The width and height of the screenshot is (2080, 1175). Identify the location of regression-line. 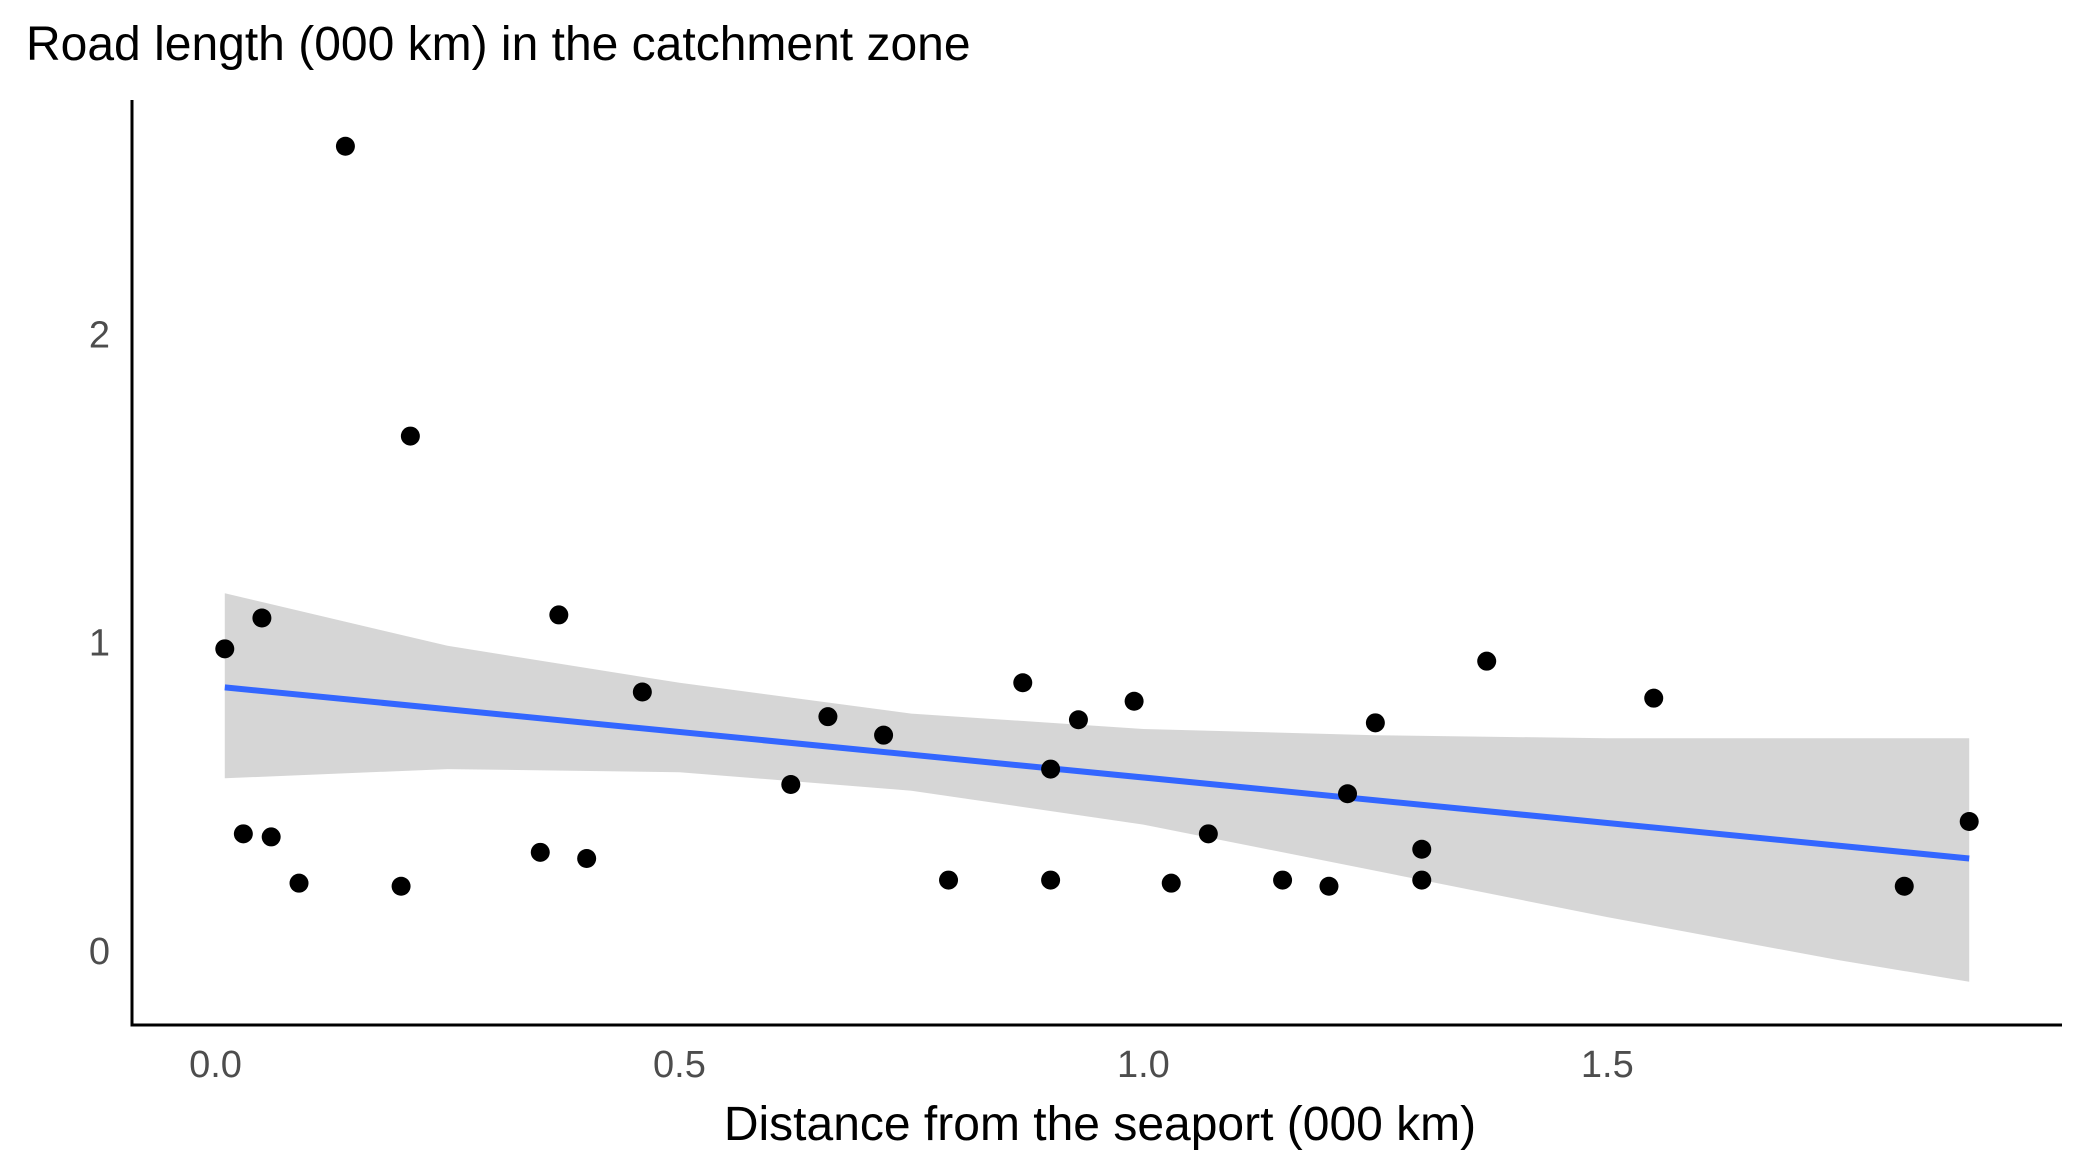
(1097, 773).